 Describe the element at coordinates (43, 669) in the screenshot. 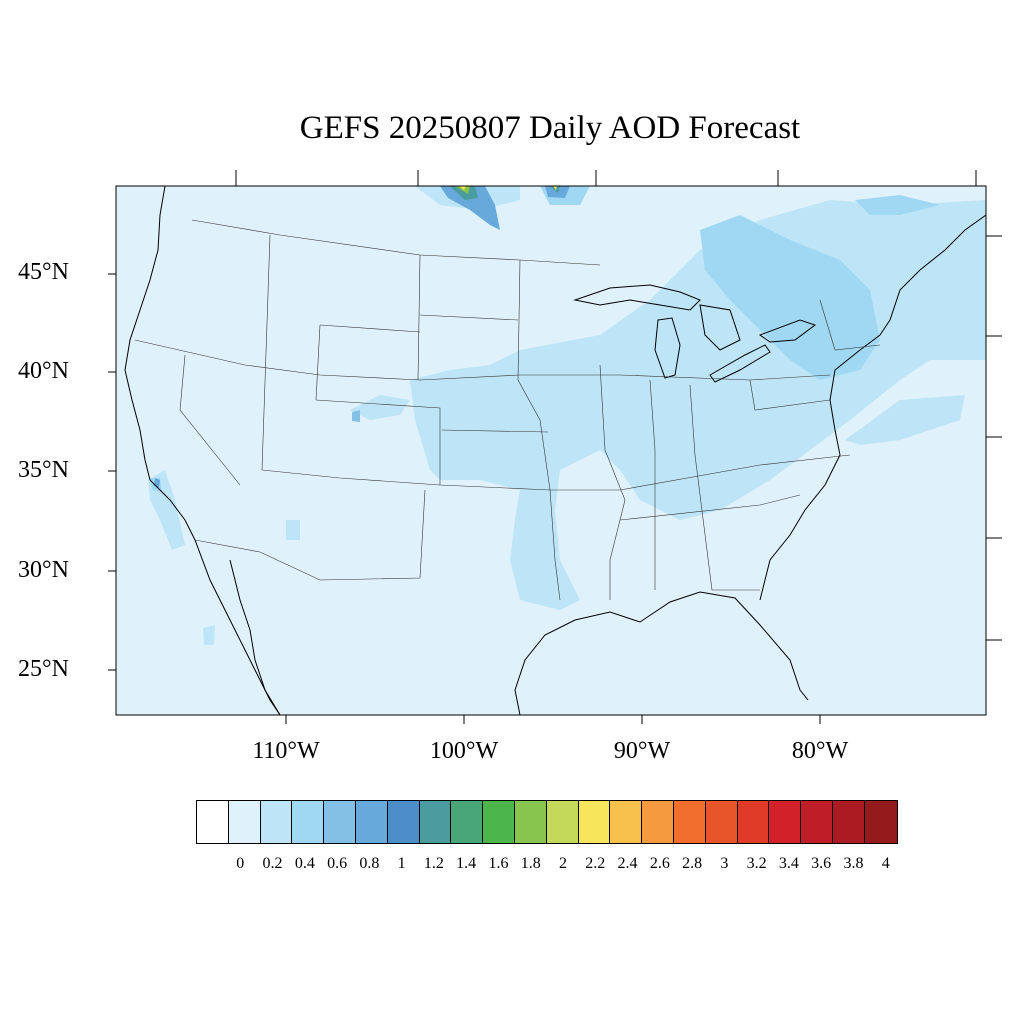

I see `lat-label-25: 25°N` at that location.